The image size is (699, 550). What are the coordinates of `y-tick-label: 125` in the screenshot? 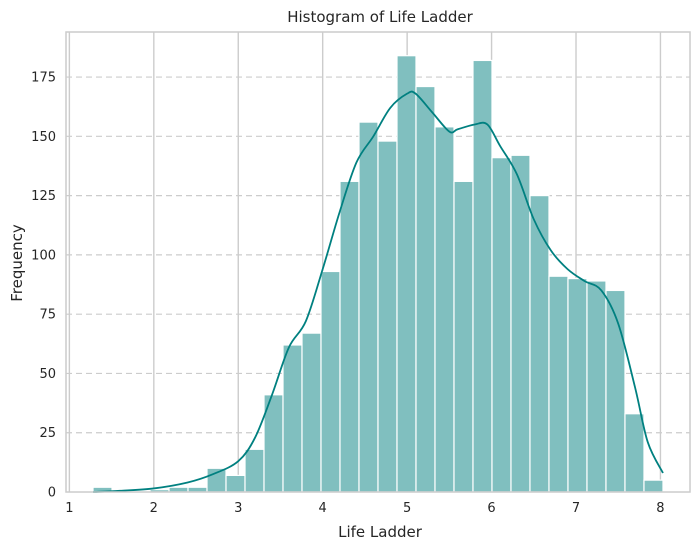 It's located at (43, 196).